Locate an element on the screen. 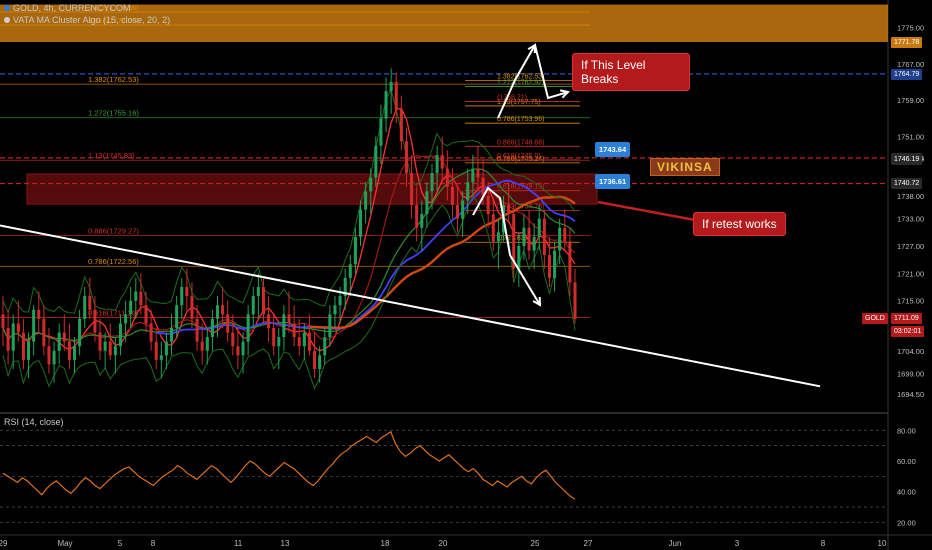  fib-mid-label-2: 1.13(1757.75) is located at coordinates (519, 102).